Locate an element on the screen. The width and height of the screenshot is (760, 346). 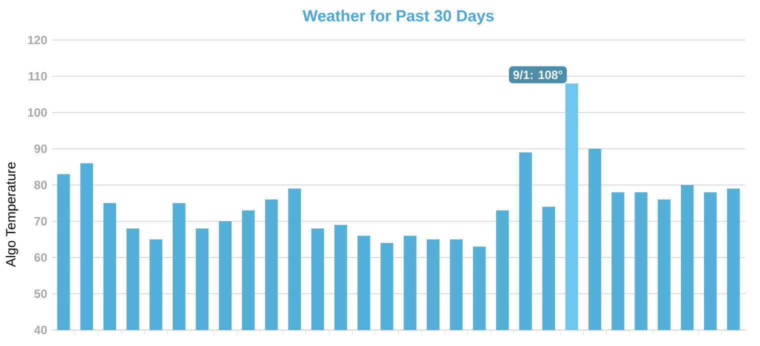
y-tick-label: 40 is located at coordinates (40, 330).